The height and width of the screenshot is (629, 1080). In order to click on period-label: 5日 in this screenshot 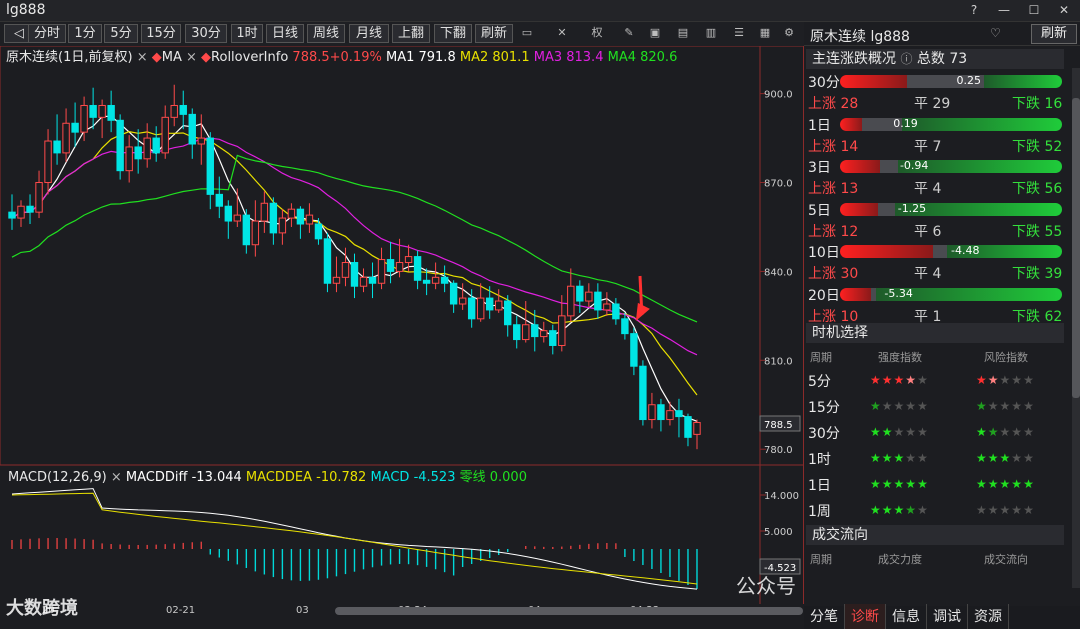, I will do `click(819, 210)`.